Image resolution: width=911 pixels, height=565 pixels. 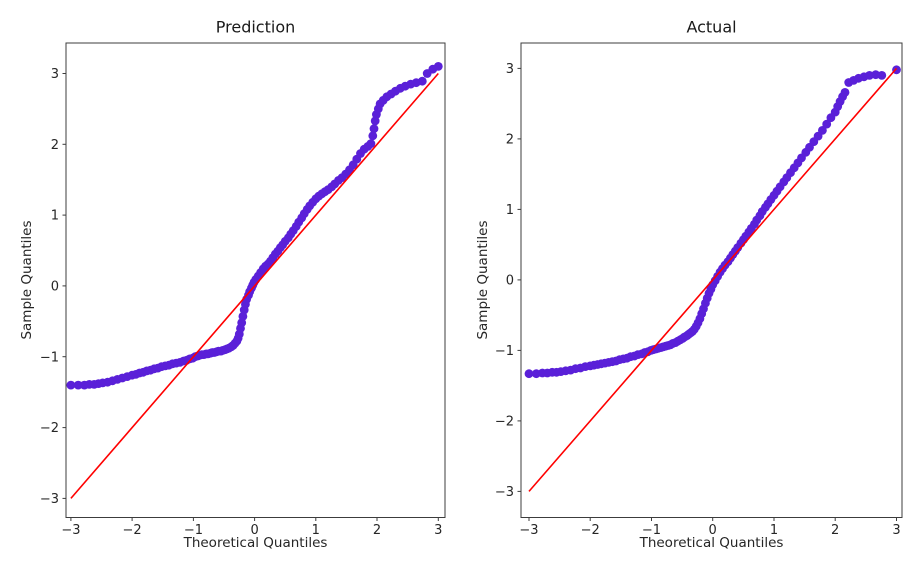 I want to click on right-xaxis-label: Theoretical Quantiles, so click(x=711, y=543).